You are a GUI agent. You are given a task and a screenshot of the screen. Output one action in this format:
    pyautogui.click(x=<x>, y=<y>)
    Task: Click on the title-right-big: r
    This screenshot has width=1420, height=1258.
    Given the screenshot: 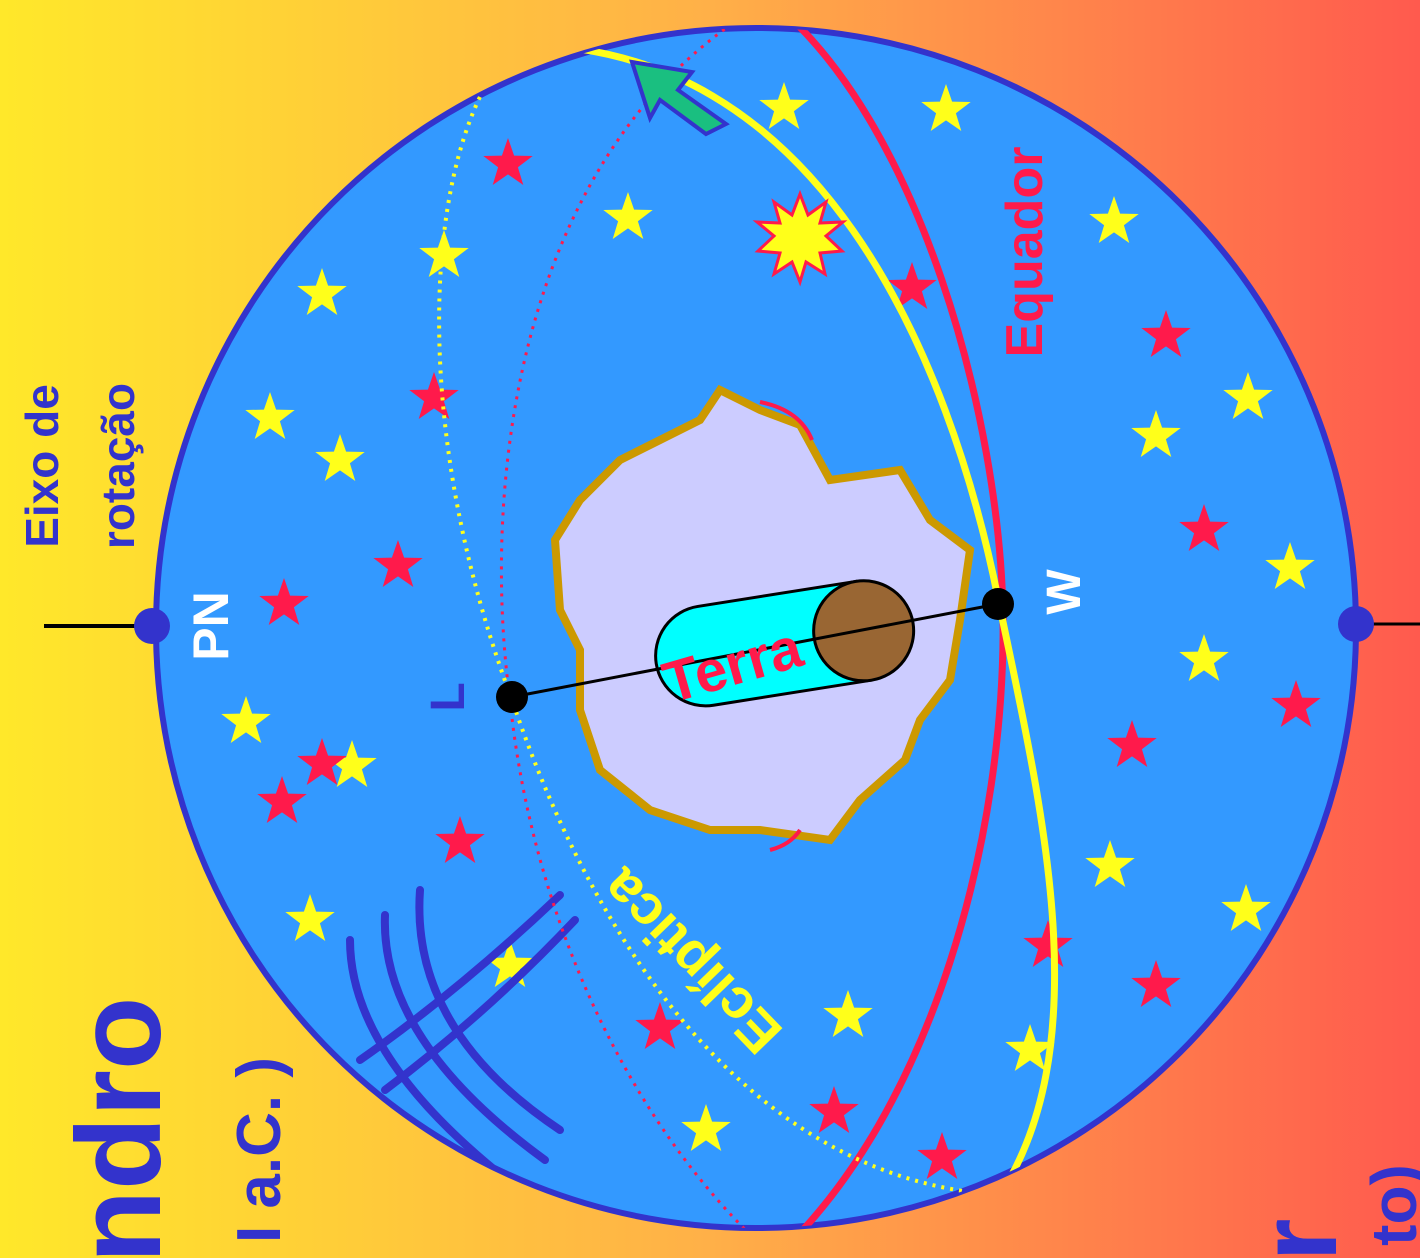 What is the action you would take?
    pyautogui.click(x=1298, y=1238)
    